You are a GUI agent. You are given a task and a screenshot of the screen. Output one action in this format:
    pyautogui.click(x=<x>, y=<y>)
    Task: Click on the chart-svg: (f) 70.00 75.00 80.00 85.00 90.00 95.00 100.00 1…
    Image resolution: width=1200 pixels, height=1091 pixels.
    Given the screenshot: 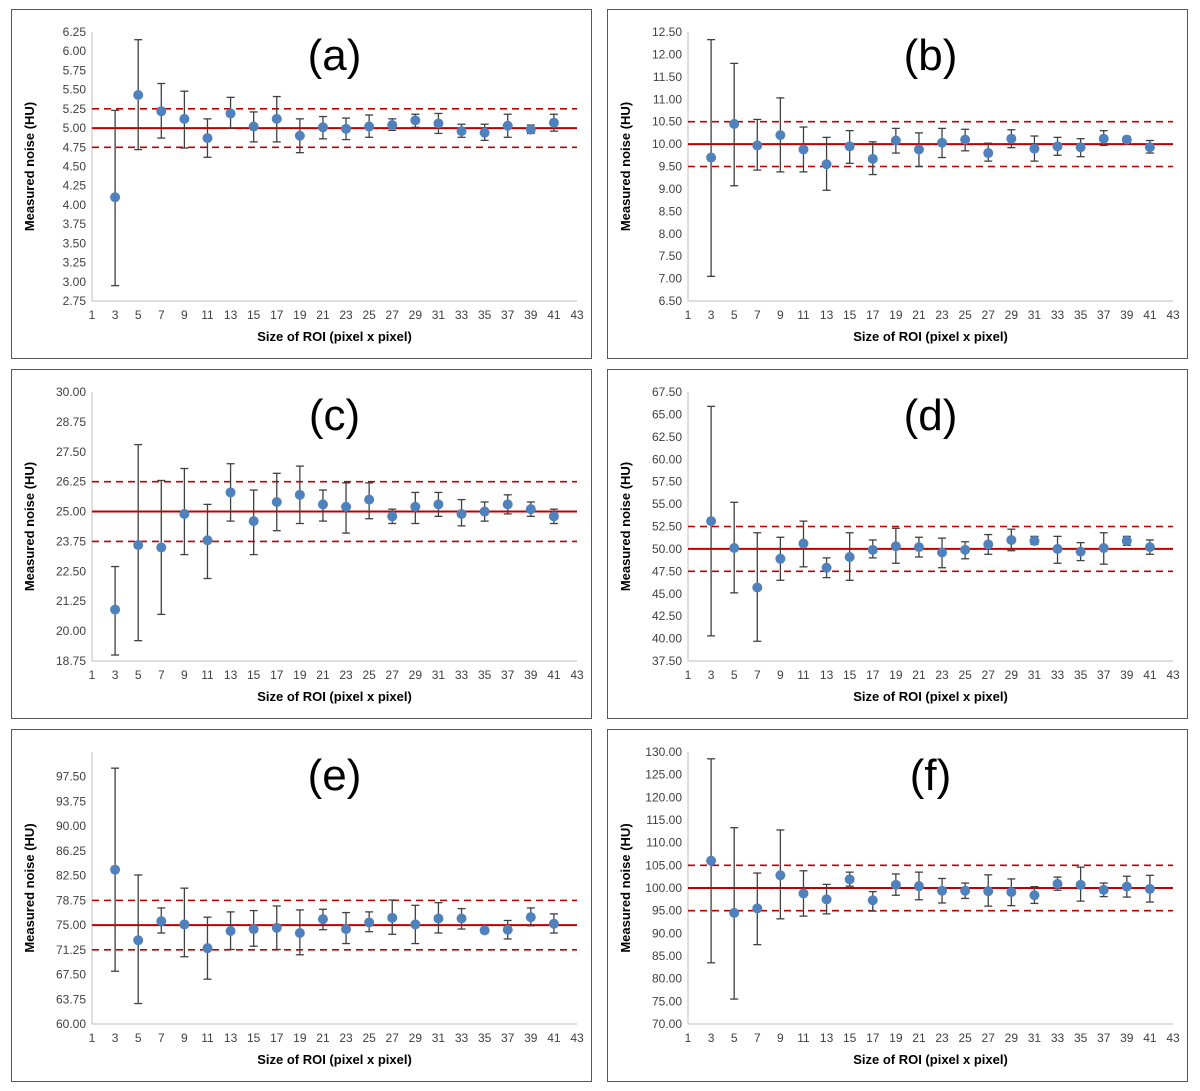 What is the action you would take?
    pyautogui.click(x=899, y=906)
    